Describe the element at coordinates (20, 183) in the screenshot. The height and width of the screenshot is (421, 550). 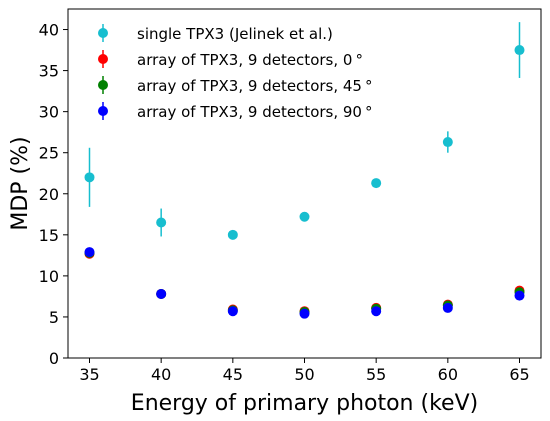
I see `y-axis-title: MDP (%)` at that location.